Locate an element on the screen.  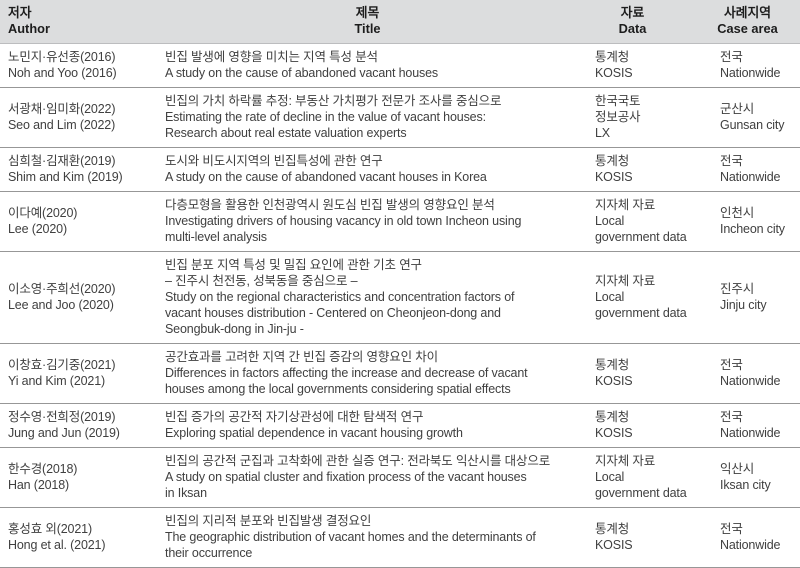
author-cell: 이창효·김기중(2021) Yi and Kim (2021) is located at coordinates (82, 373).